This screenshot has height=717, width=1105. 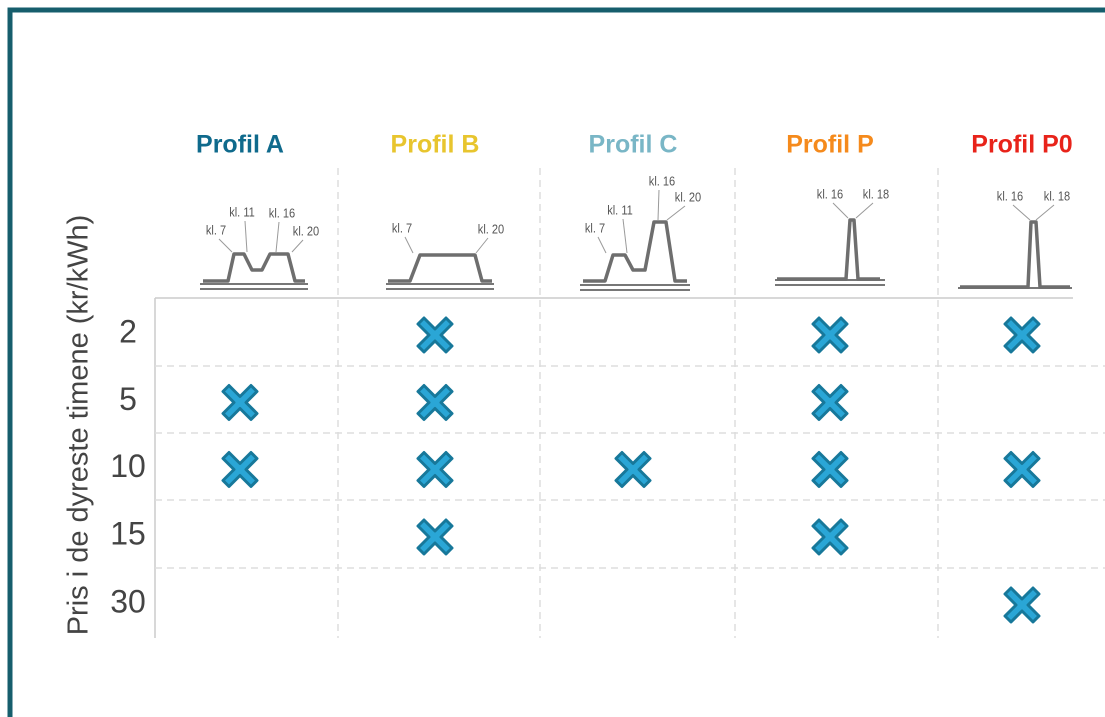 What do you see at coordinates (79, 425) in the screenshot?
I see `y-axis-label: Pris i de dyreste timene (kr/kWh)` at bounding box center [79, 425].